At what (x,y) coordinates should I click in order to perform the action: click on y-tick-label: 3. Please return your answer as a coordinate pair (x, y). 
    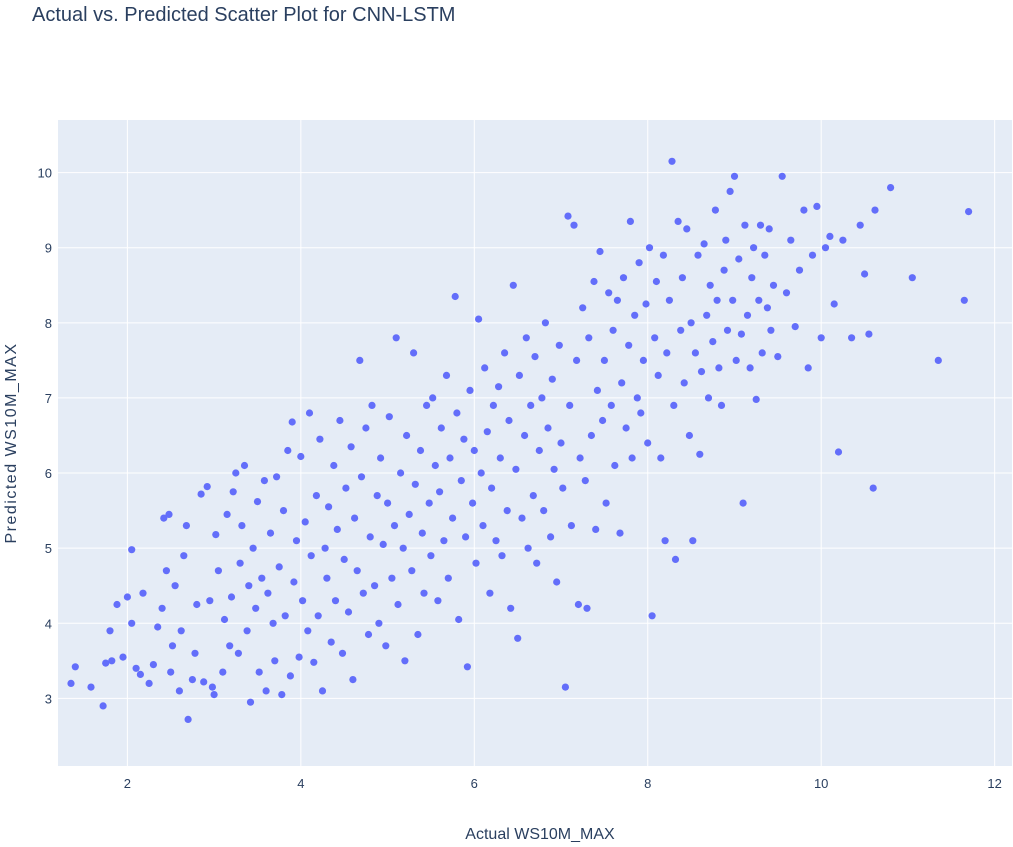
    Looking at the image, I should click on (48, 698).